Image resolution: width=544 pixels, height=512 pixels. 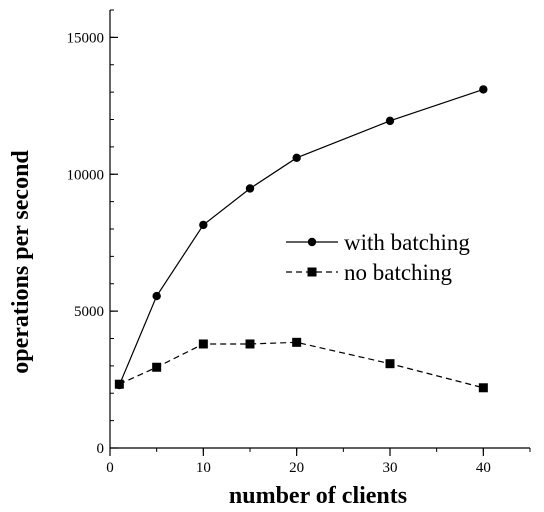 I want to click on y-tick-label: 5000, so click(x=89, y=312).